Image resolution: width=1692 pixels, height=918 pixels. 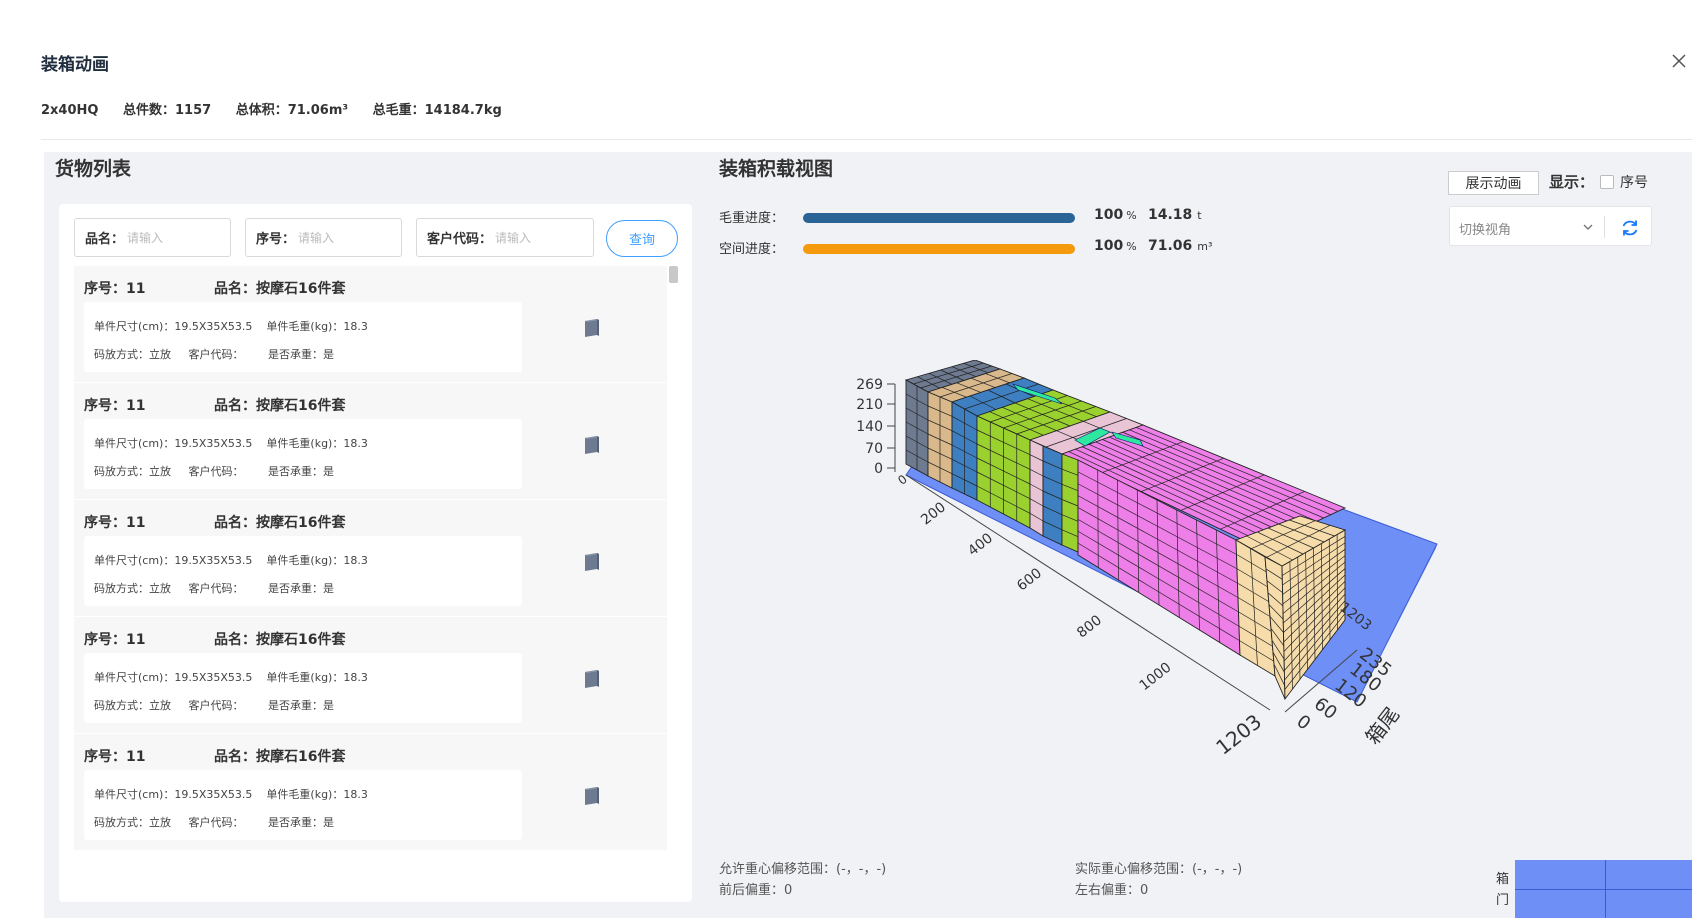 I want to click on refresh-icon, so click(x=1630, y=228).